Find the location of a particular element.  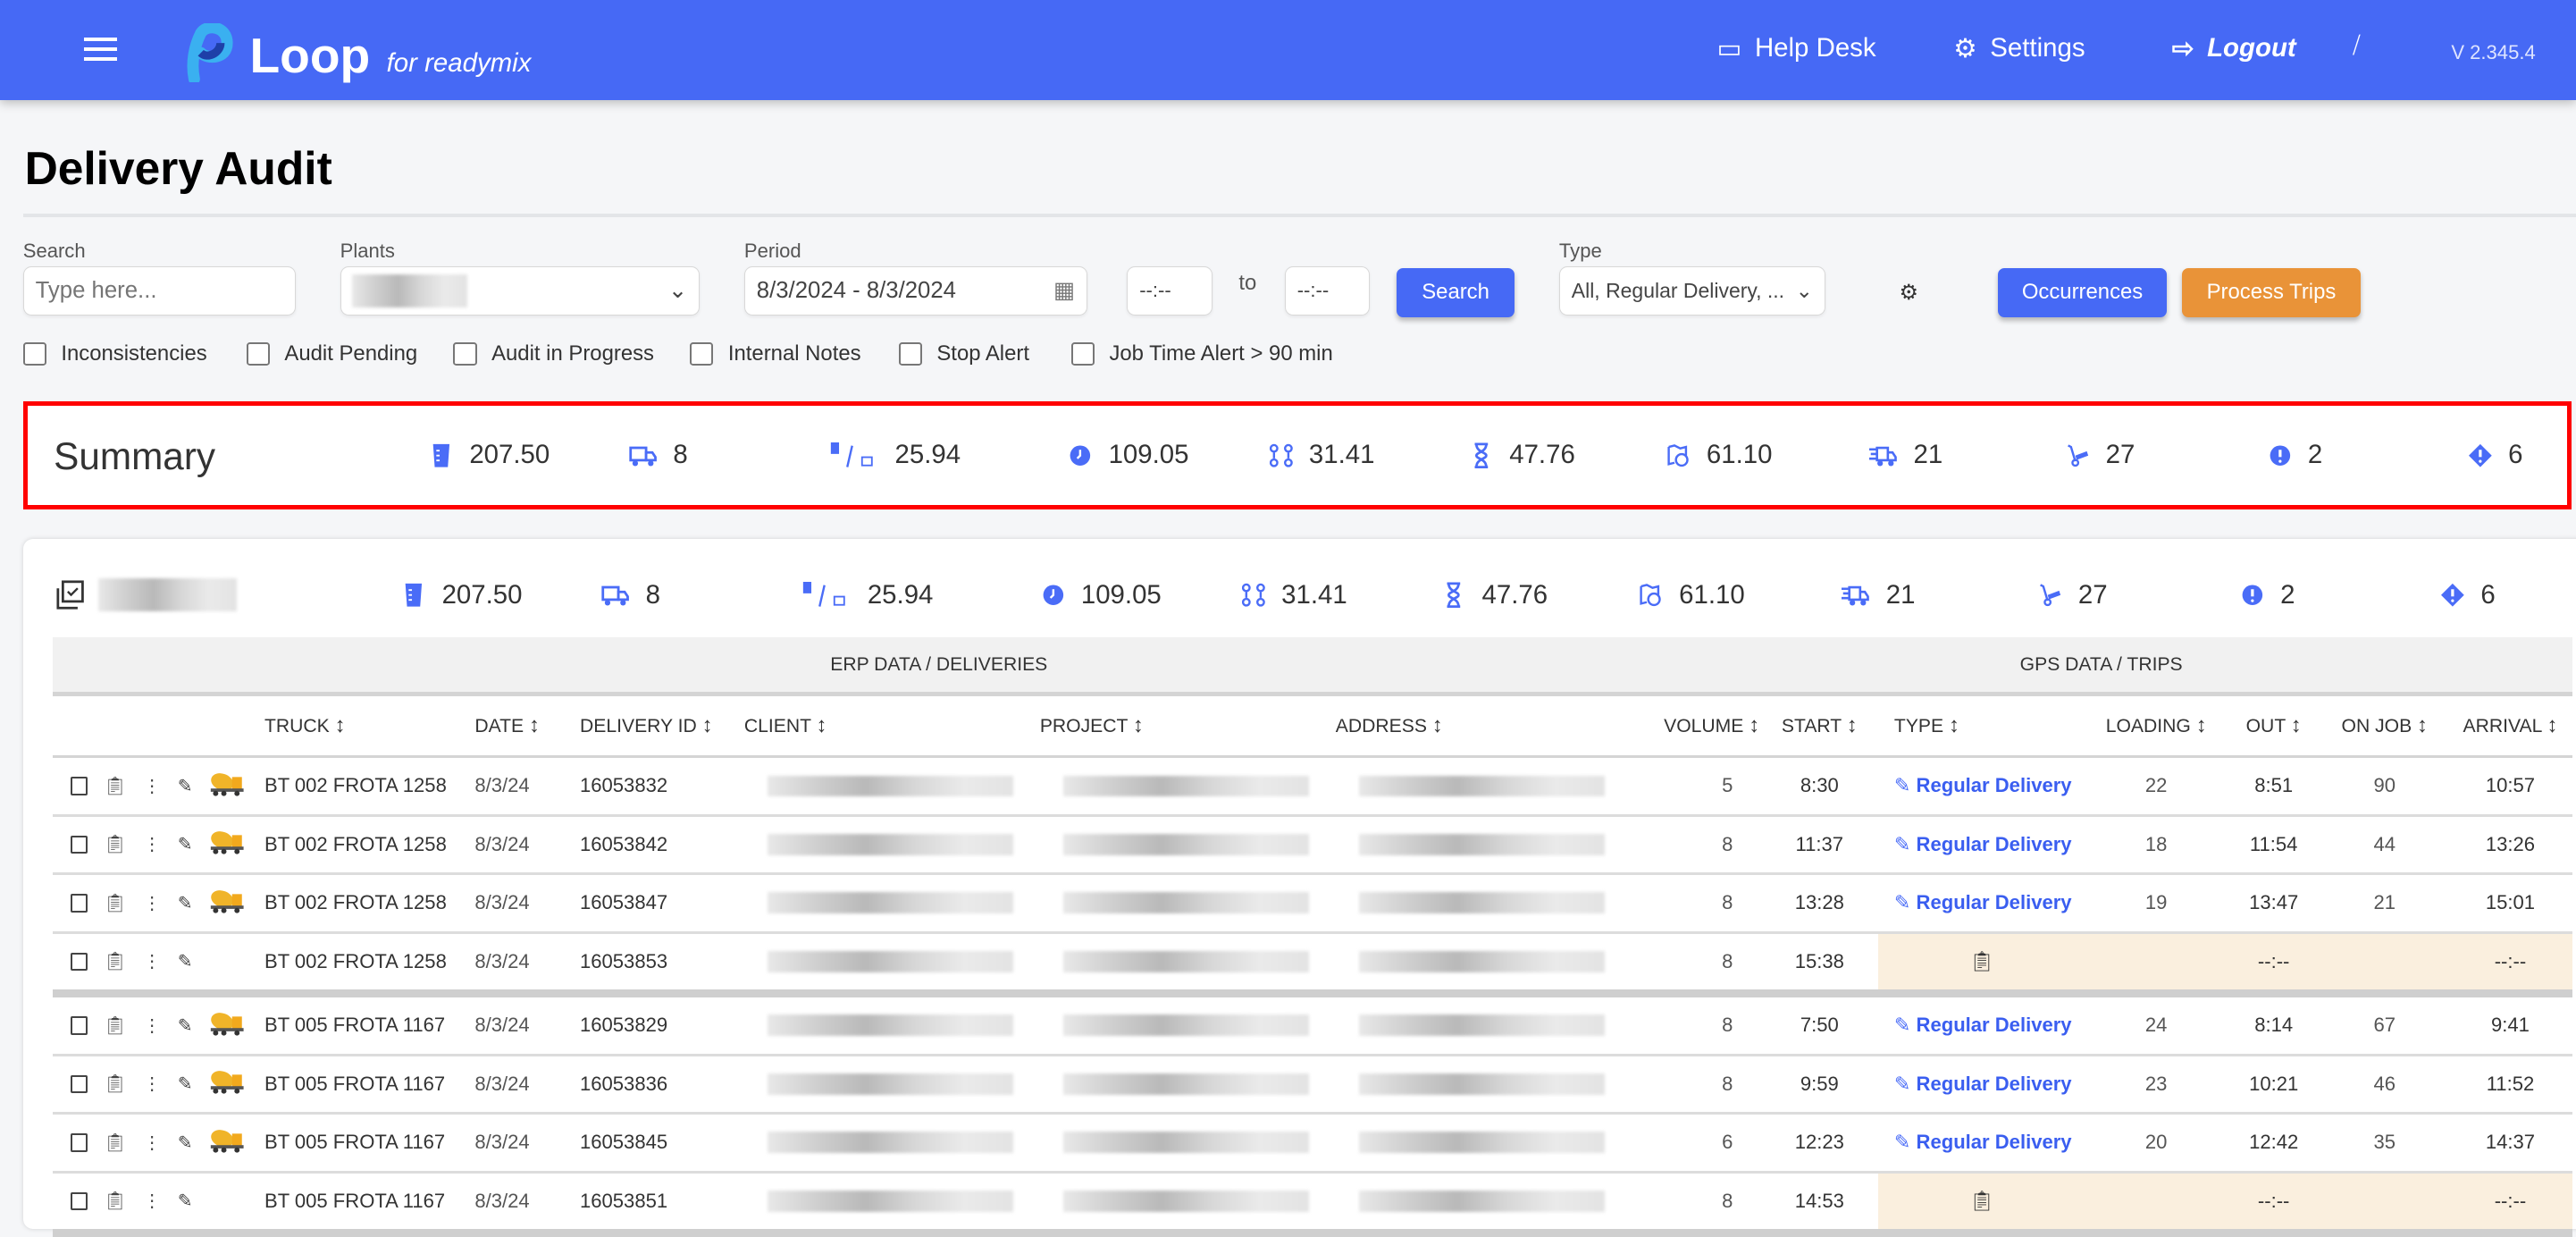

column-header-truck: TRUCK ↕ is located at coordinates (368, 726).